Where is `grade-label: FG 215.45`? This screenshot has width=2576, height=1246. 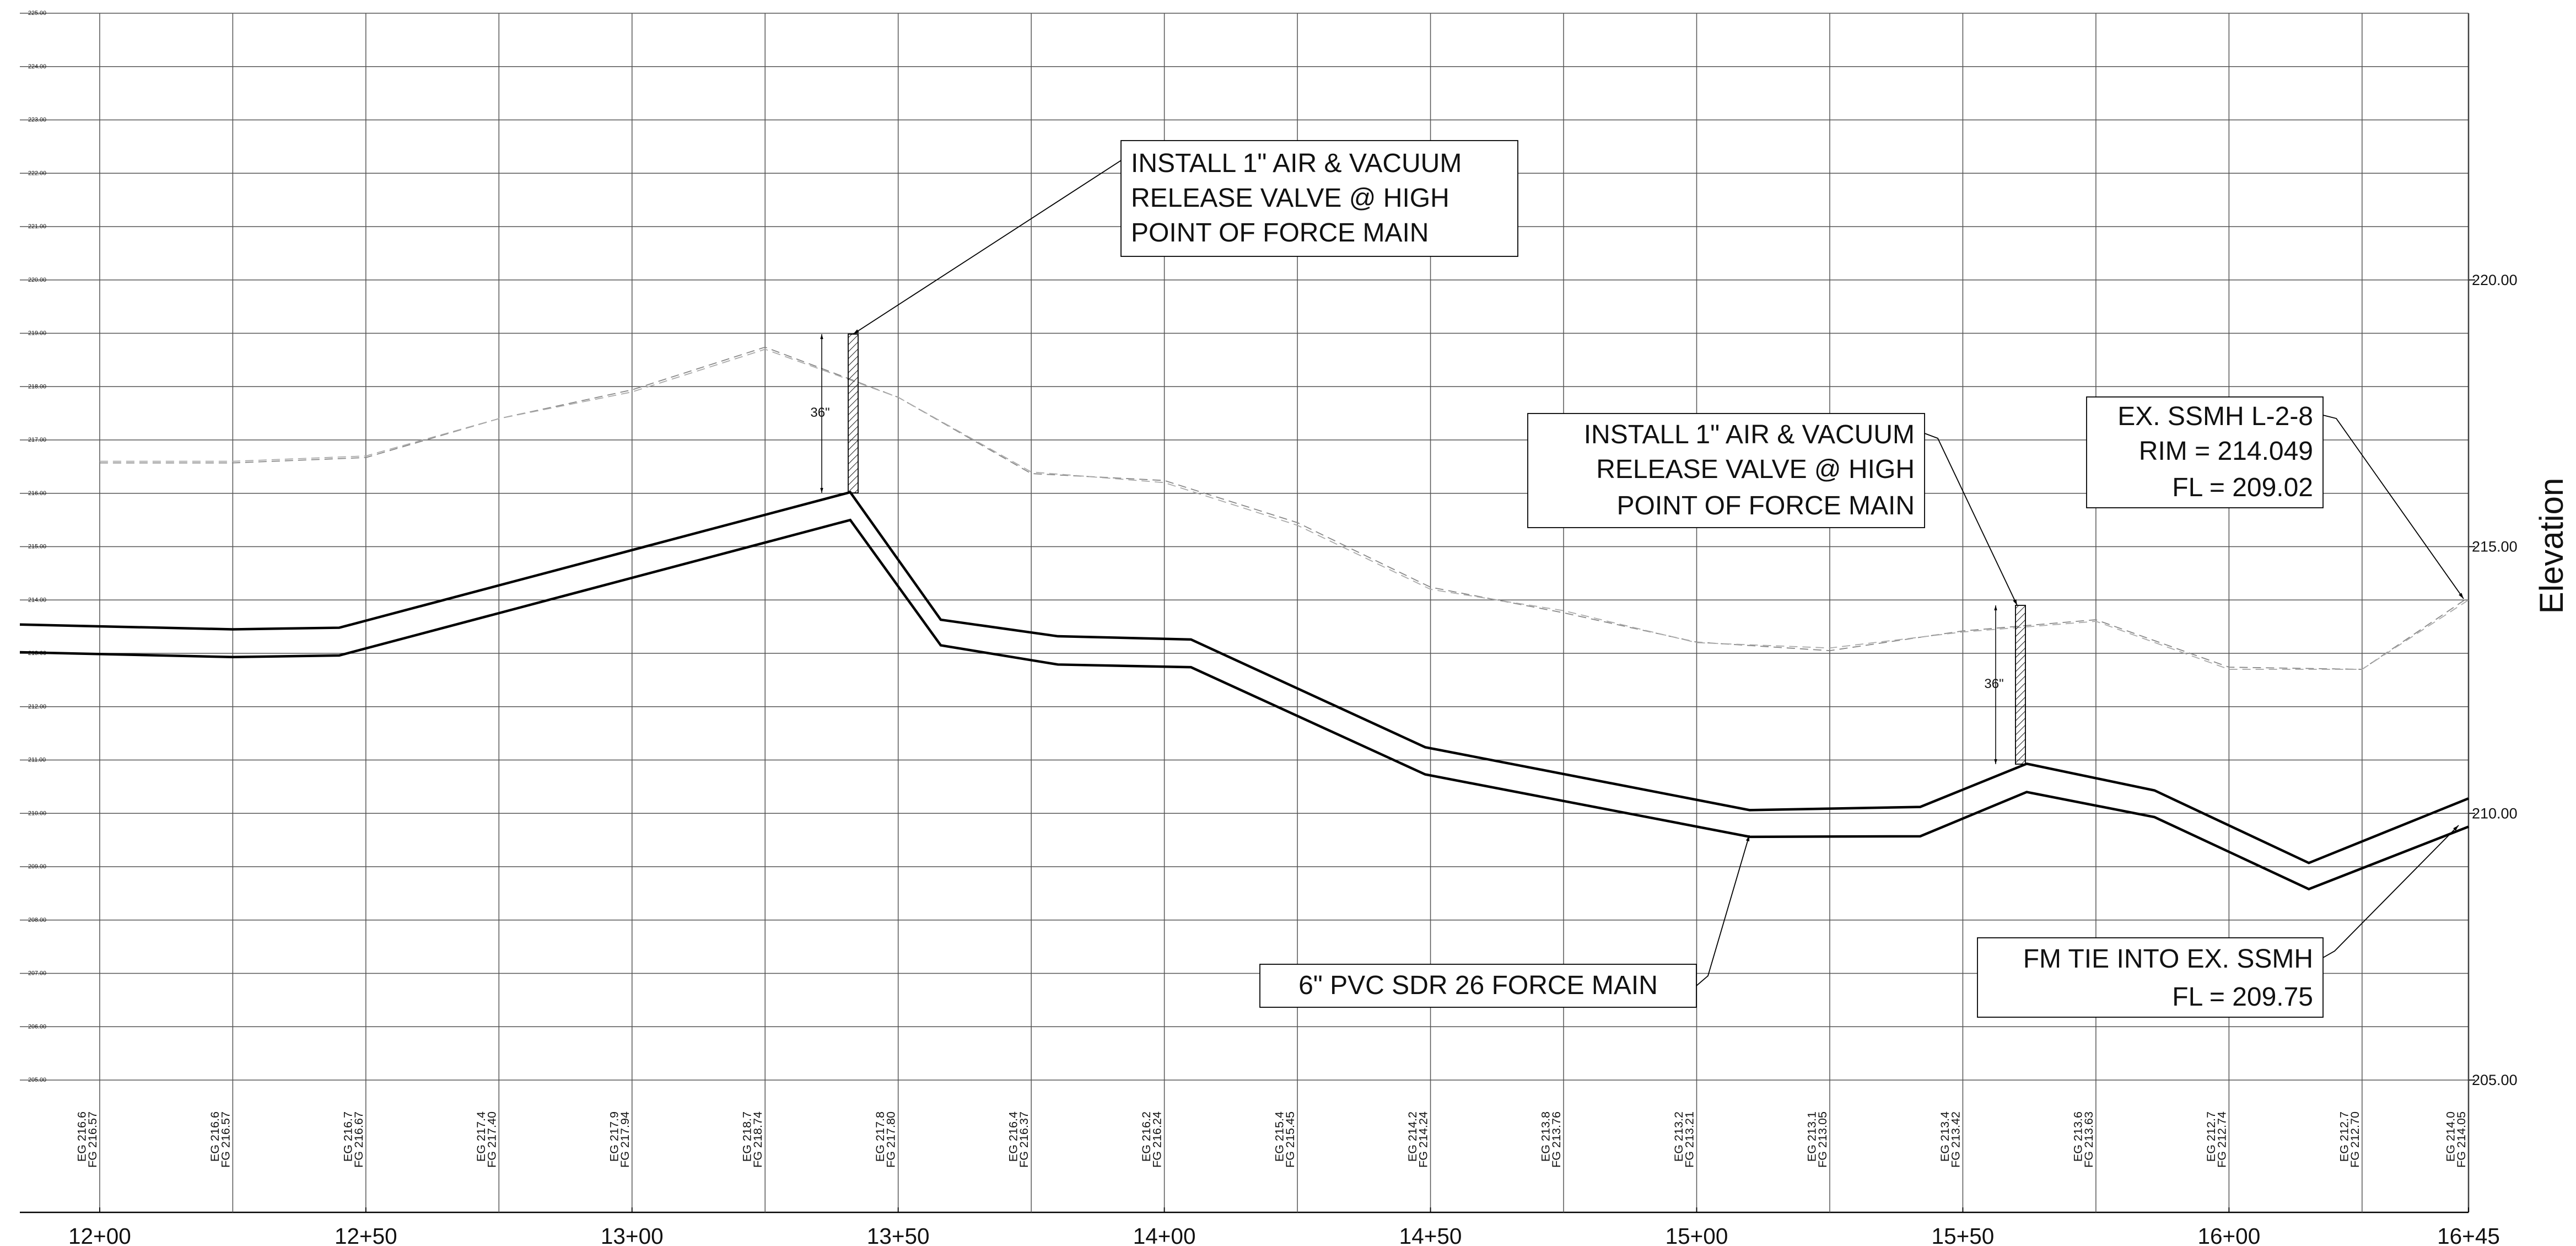 grade-label: FG 215.45 is located at coordinates (1290, 1140).